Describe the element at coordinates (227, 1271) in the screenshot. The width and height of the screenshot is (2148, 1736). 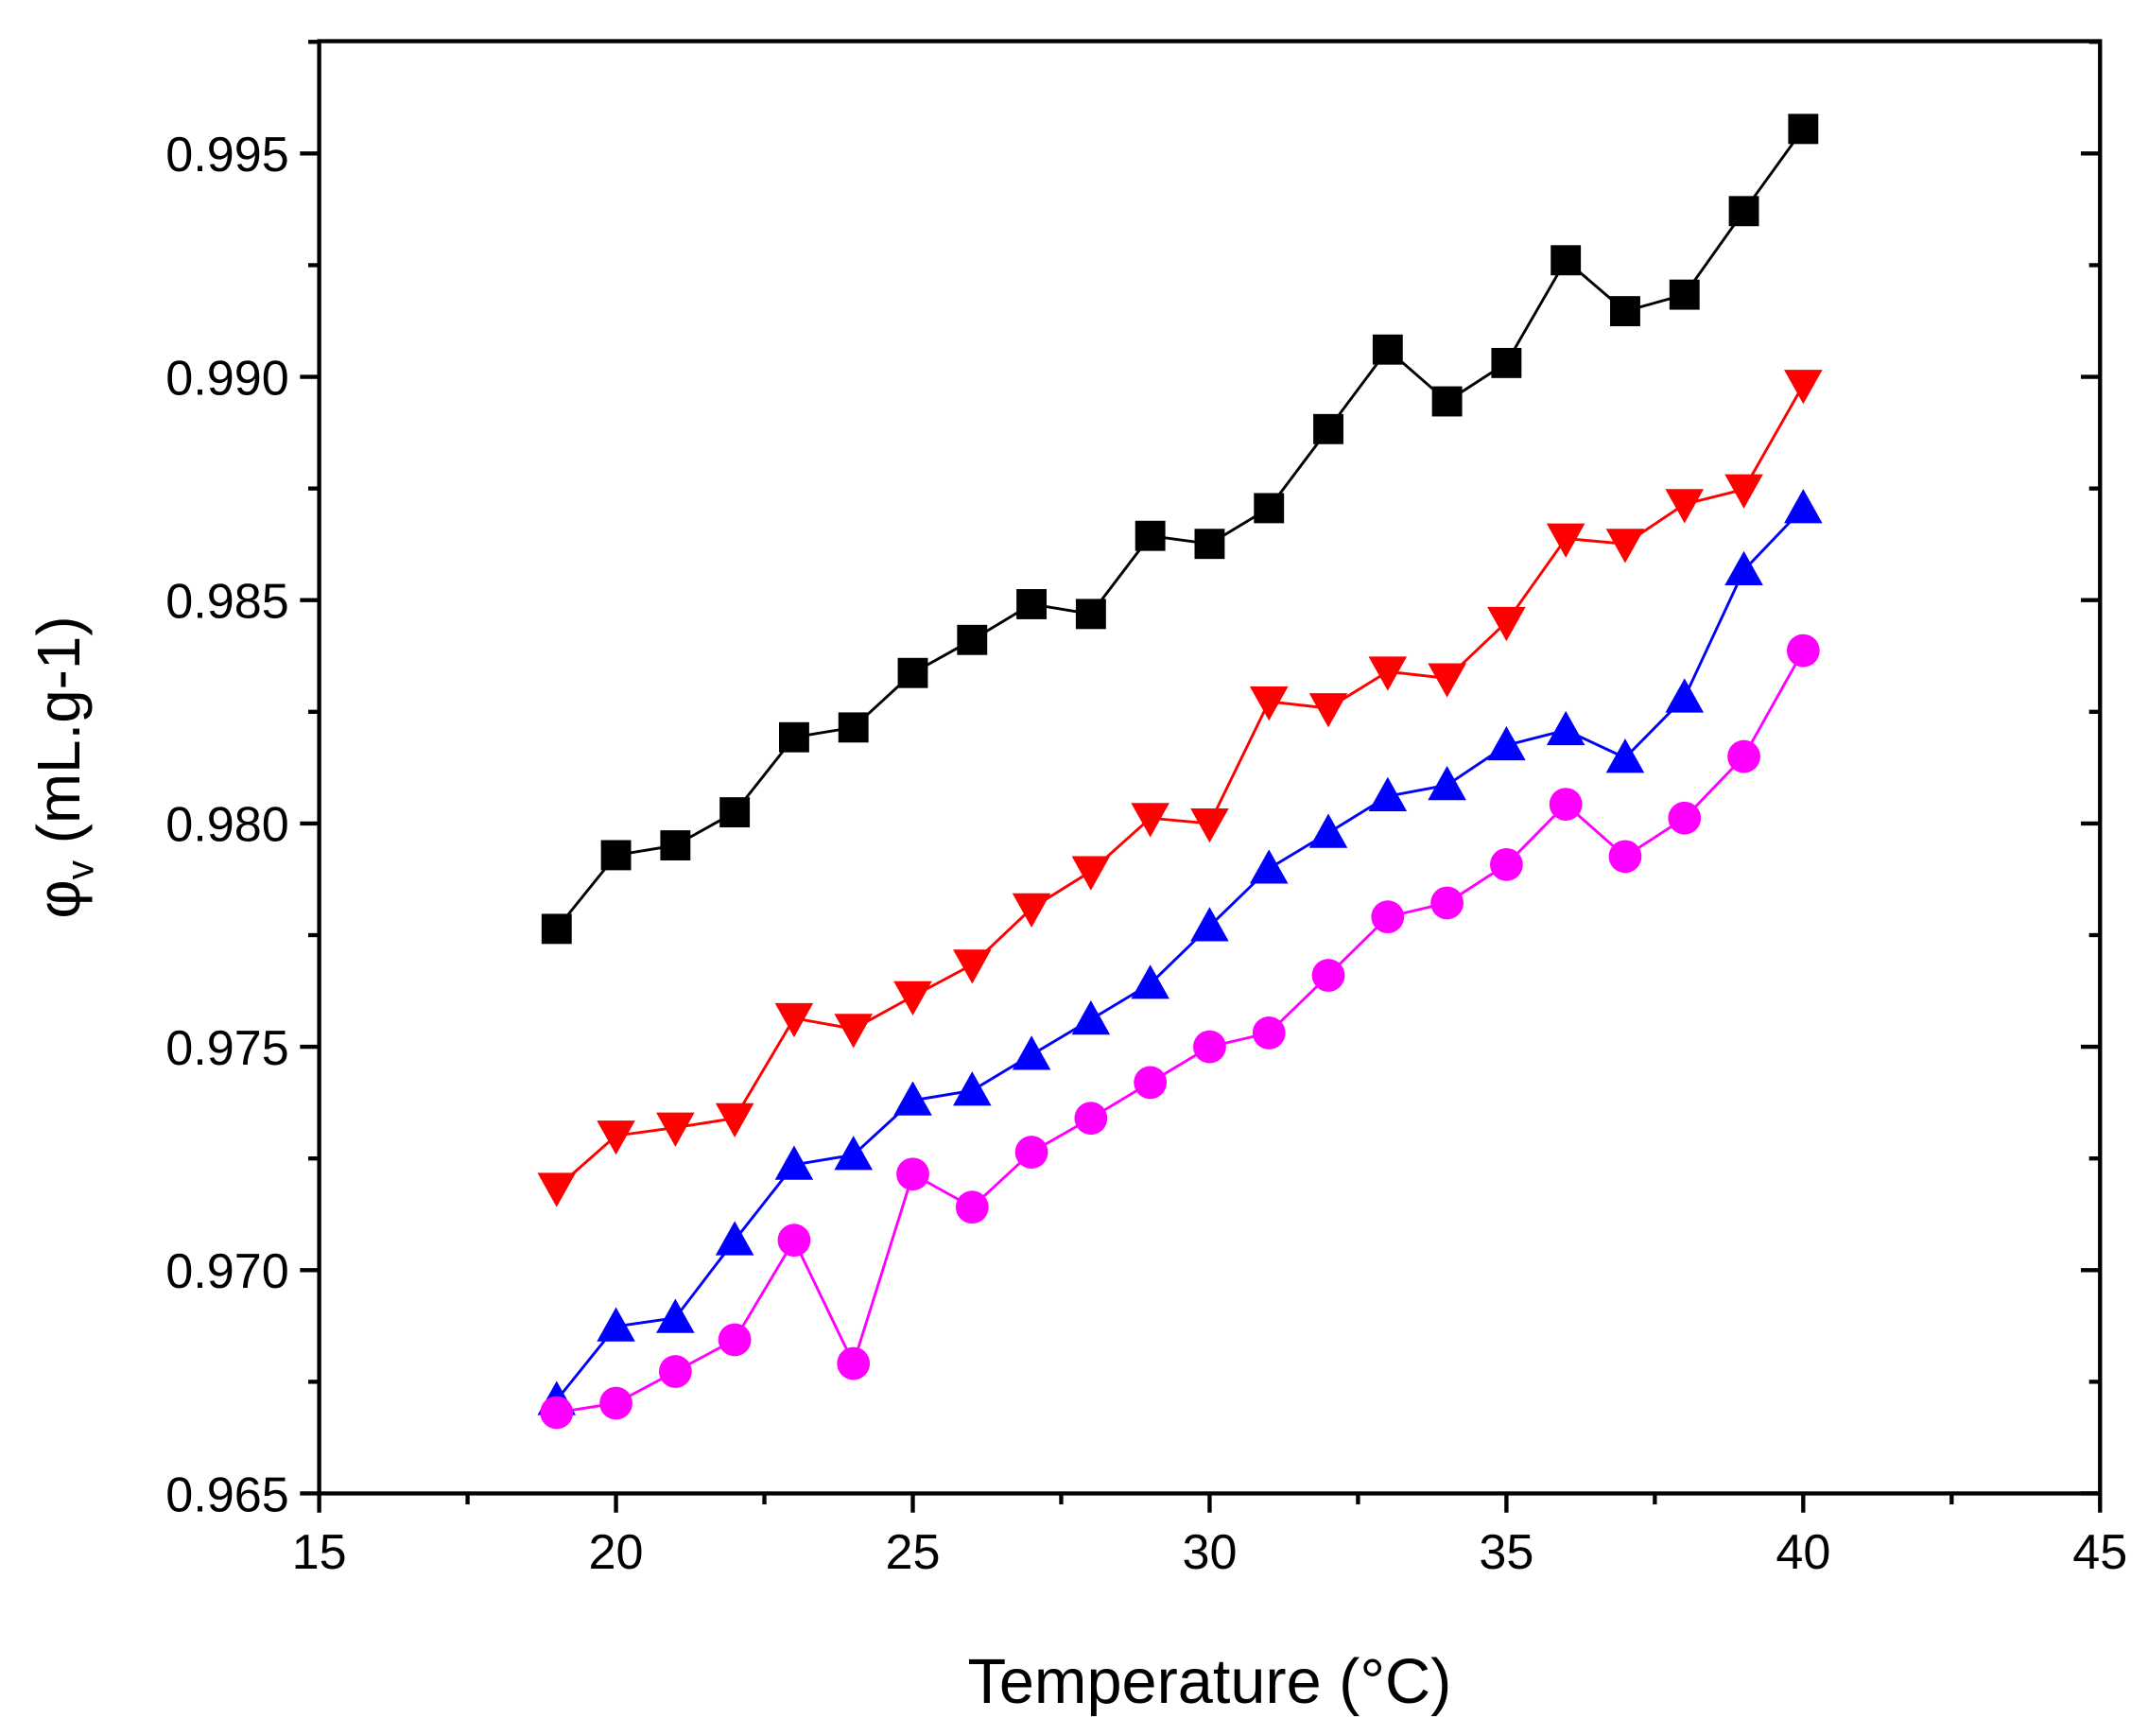
I see `y-tick-label: 0.970` at that location.